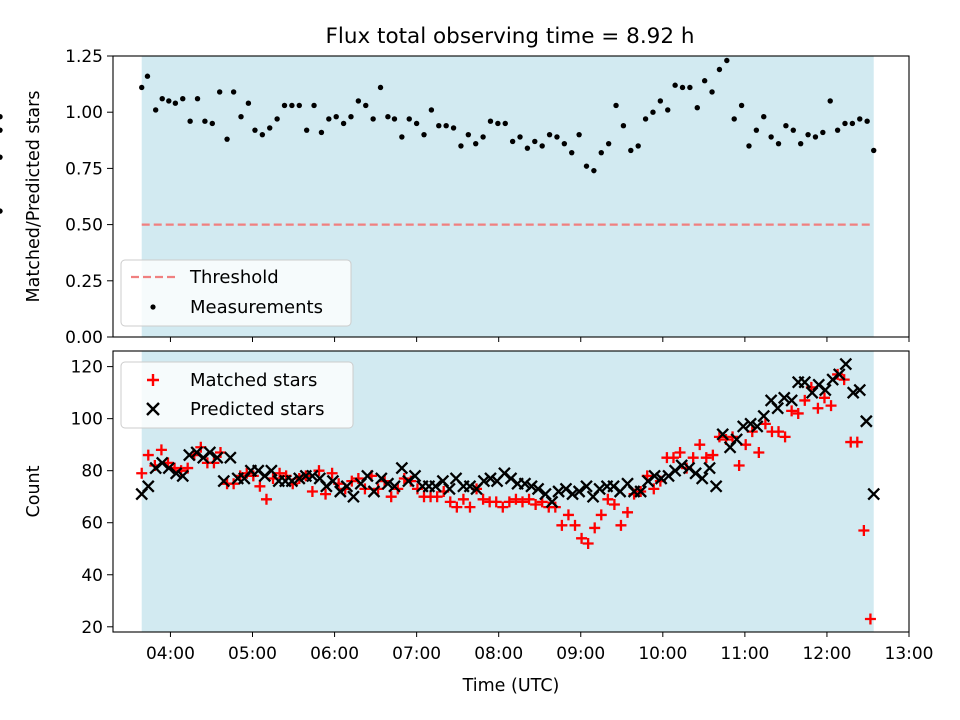  Describe the element at coordinates (84, 57) in the screenshot. I see `y-tick-label: 1.25` at that location.